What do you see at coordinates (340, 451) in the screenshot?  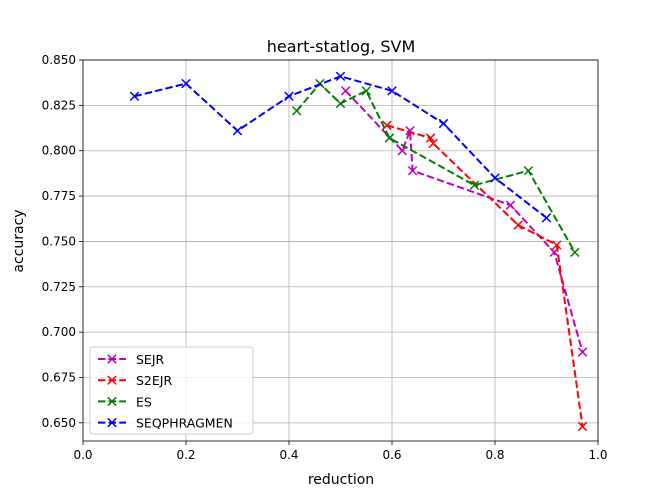 I see `x-axis: 0.0 0.2 0.4 0.6 0.8 1.0` at bounding box center [340, 451].